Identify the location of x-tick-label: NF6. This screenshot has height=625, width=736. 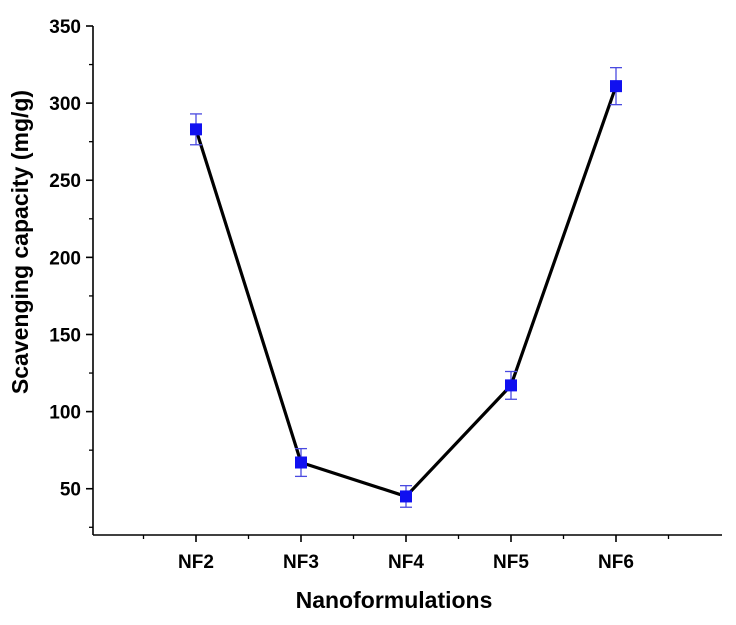
(616, 562).